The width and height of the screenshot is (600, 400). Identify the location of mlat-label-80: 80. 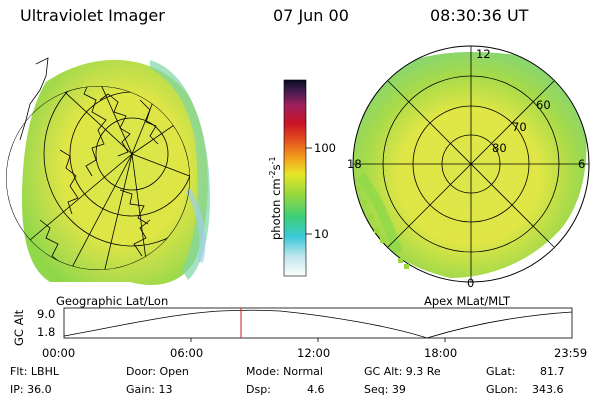
(499, 148).